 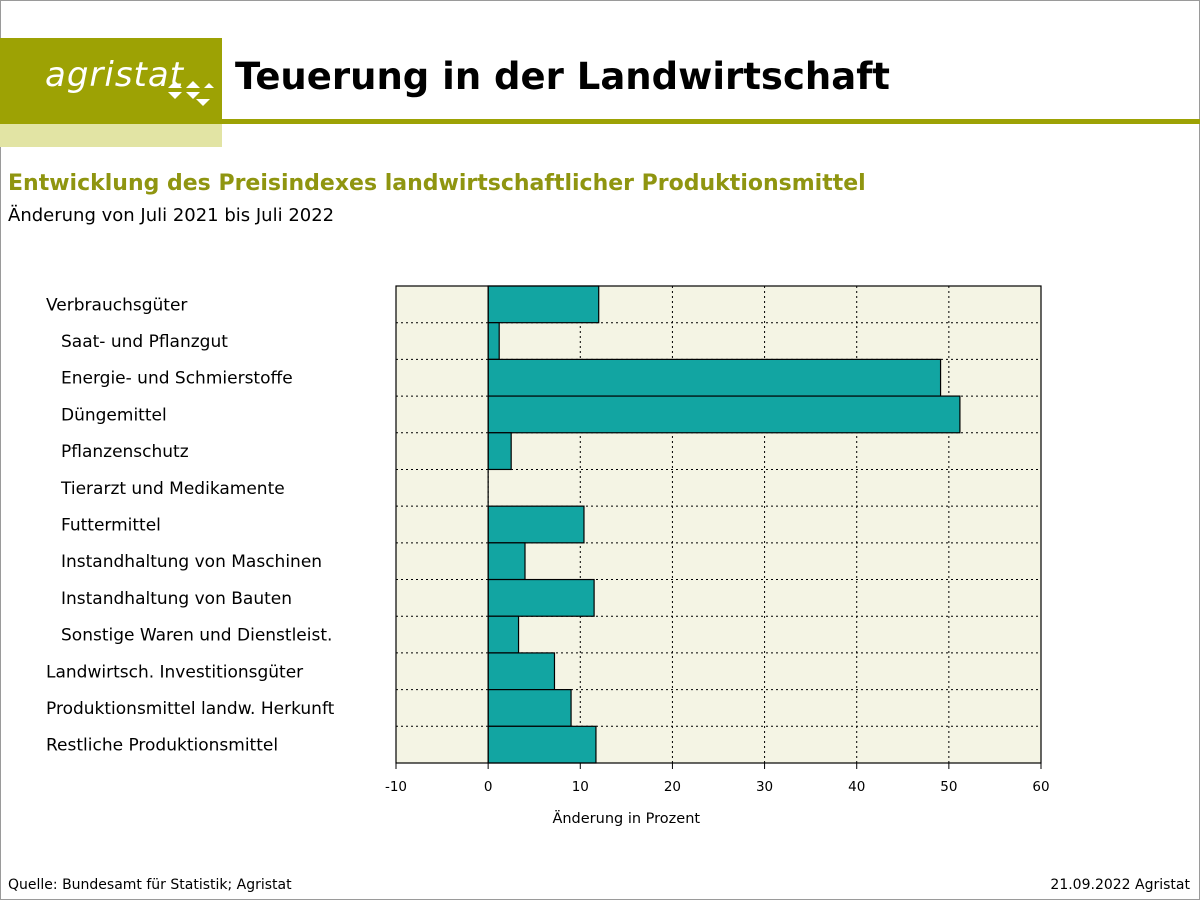 I want to click on category-label: Restliche Produktionsmittel, so click(x=162, y=746).